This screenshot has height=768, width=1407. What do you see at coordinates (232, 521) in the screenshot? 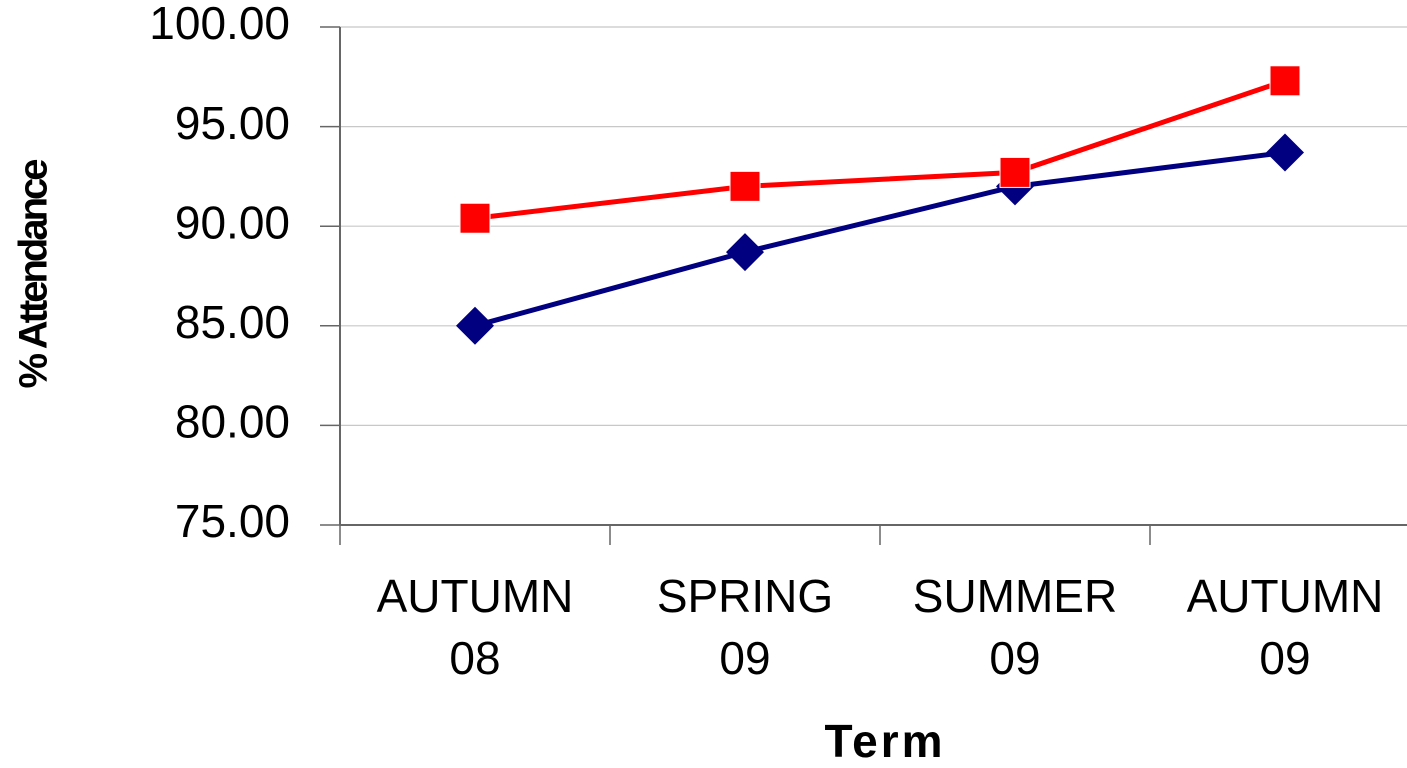
I see `y-tick-label: 75.00` at bounding box center [232, 521].